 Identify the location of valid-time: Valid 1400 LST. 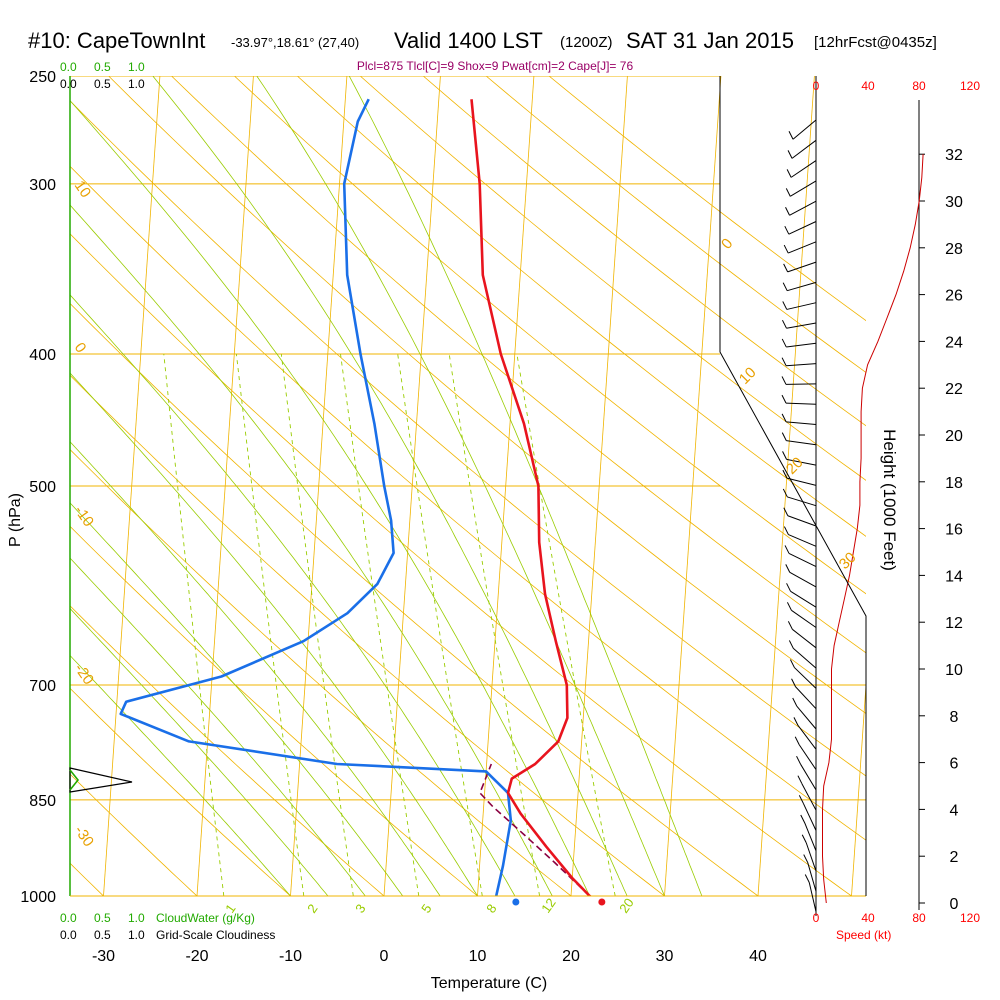
(468, 40).